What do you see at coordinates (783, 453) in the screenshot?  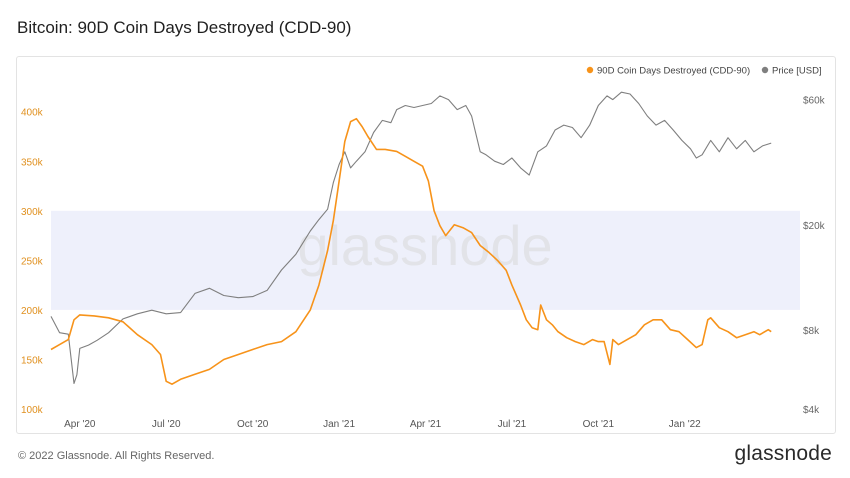 I see `brand-logo: glassnode` at bounding box center [783, 453].